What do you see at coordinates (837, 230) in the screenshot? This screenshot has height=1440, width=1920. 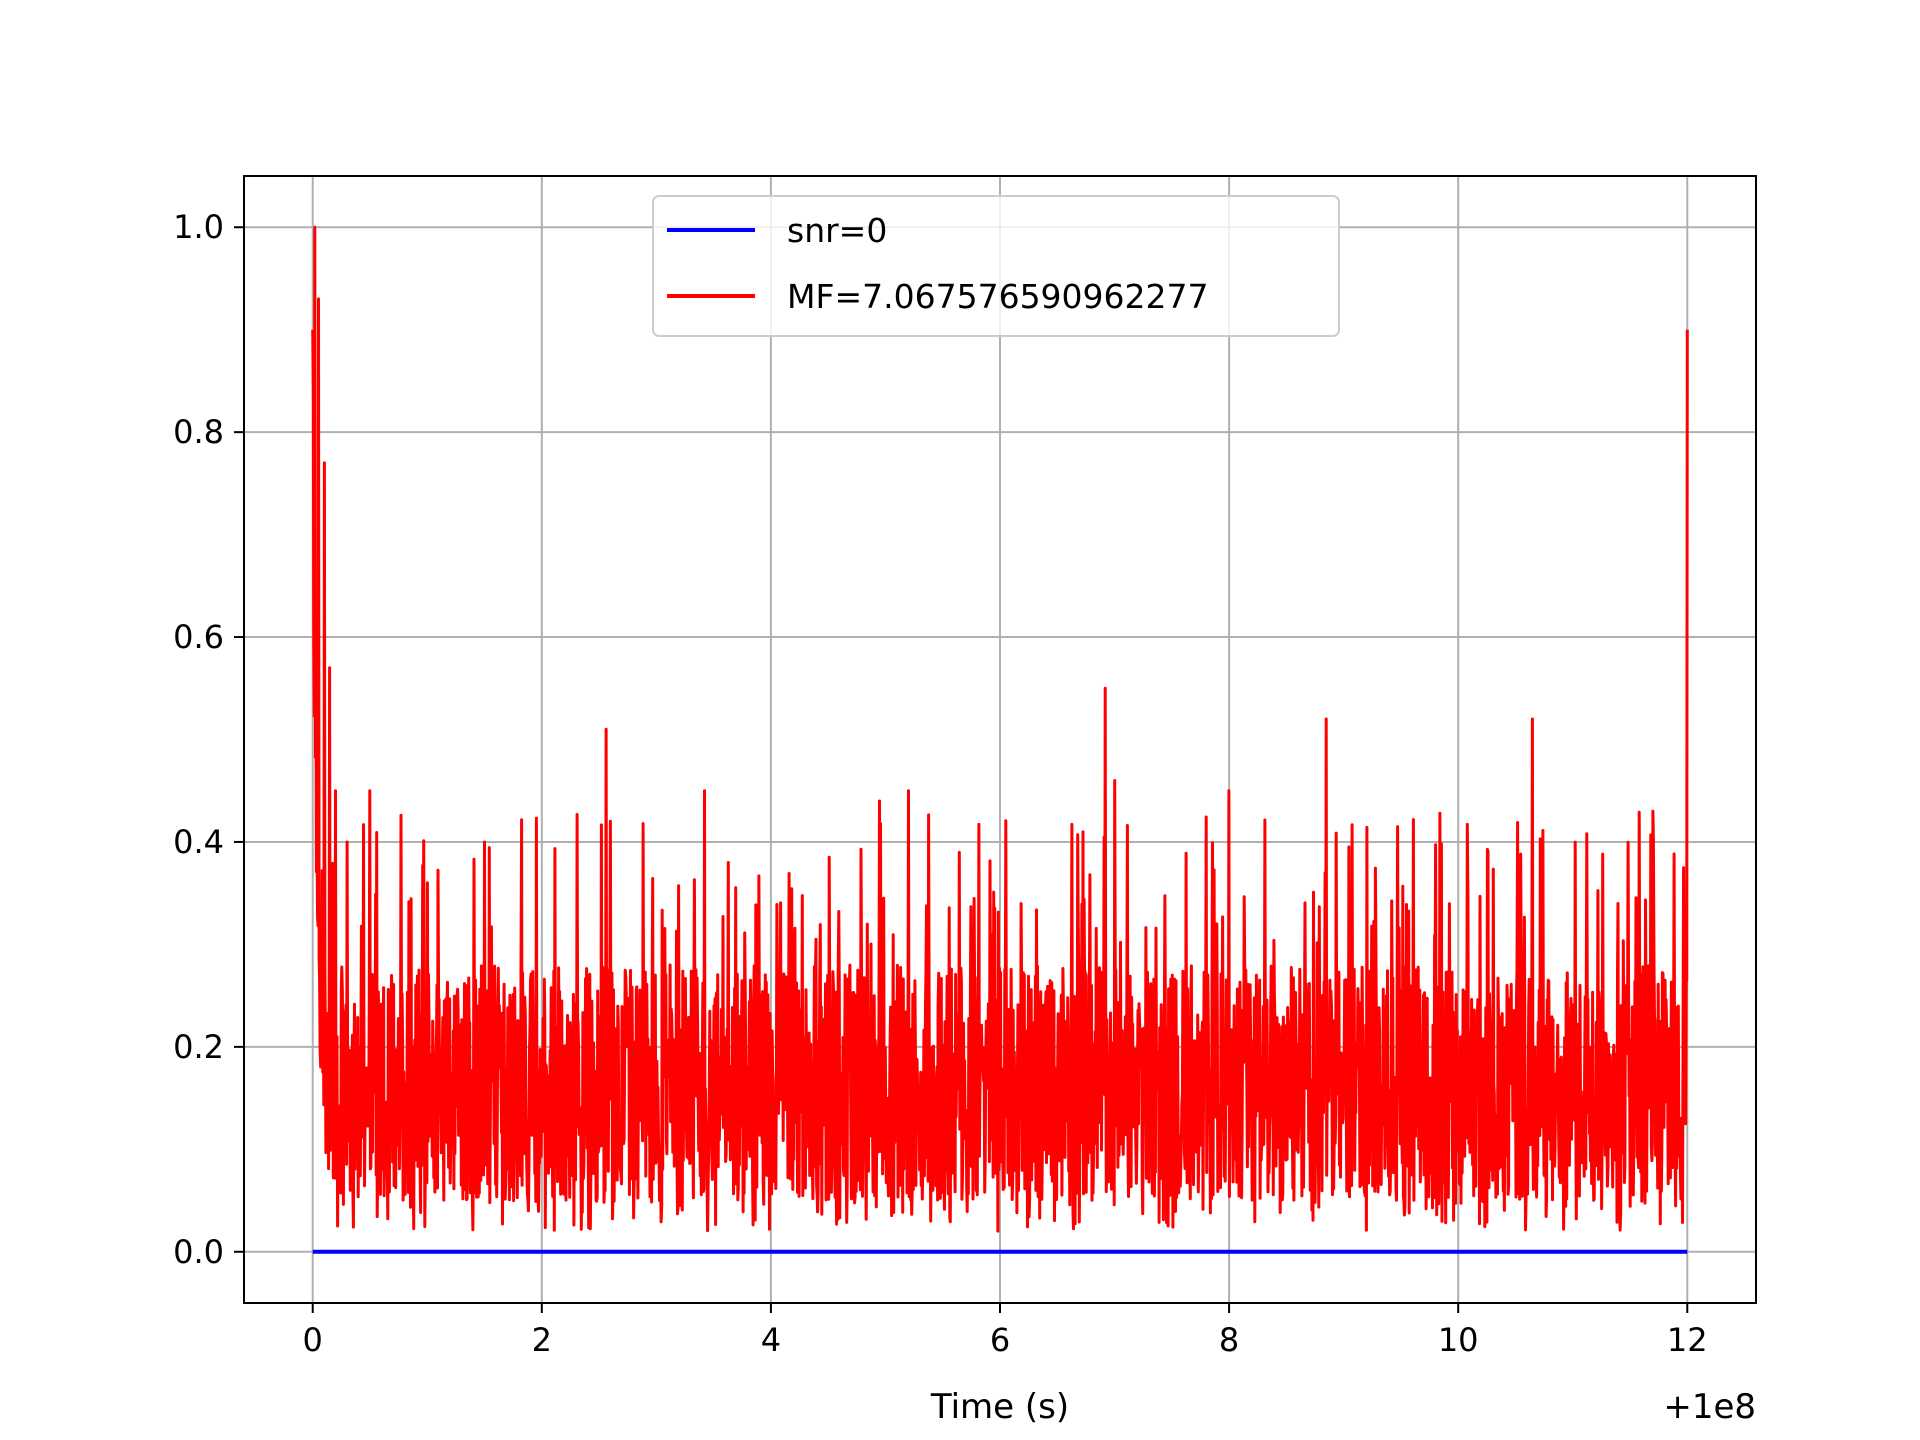 I see `legend-label: snr=0` at bounding box center [837, 230].